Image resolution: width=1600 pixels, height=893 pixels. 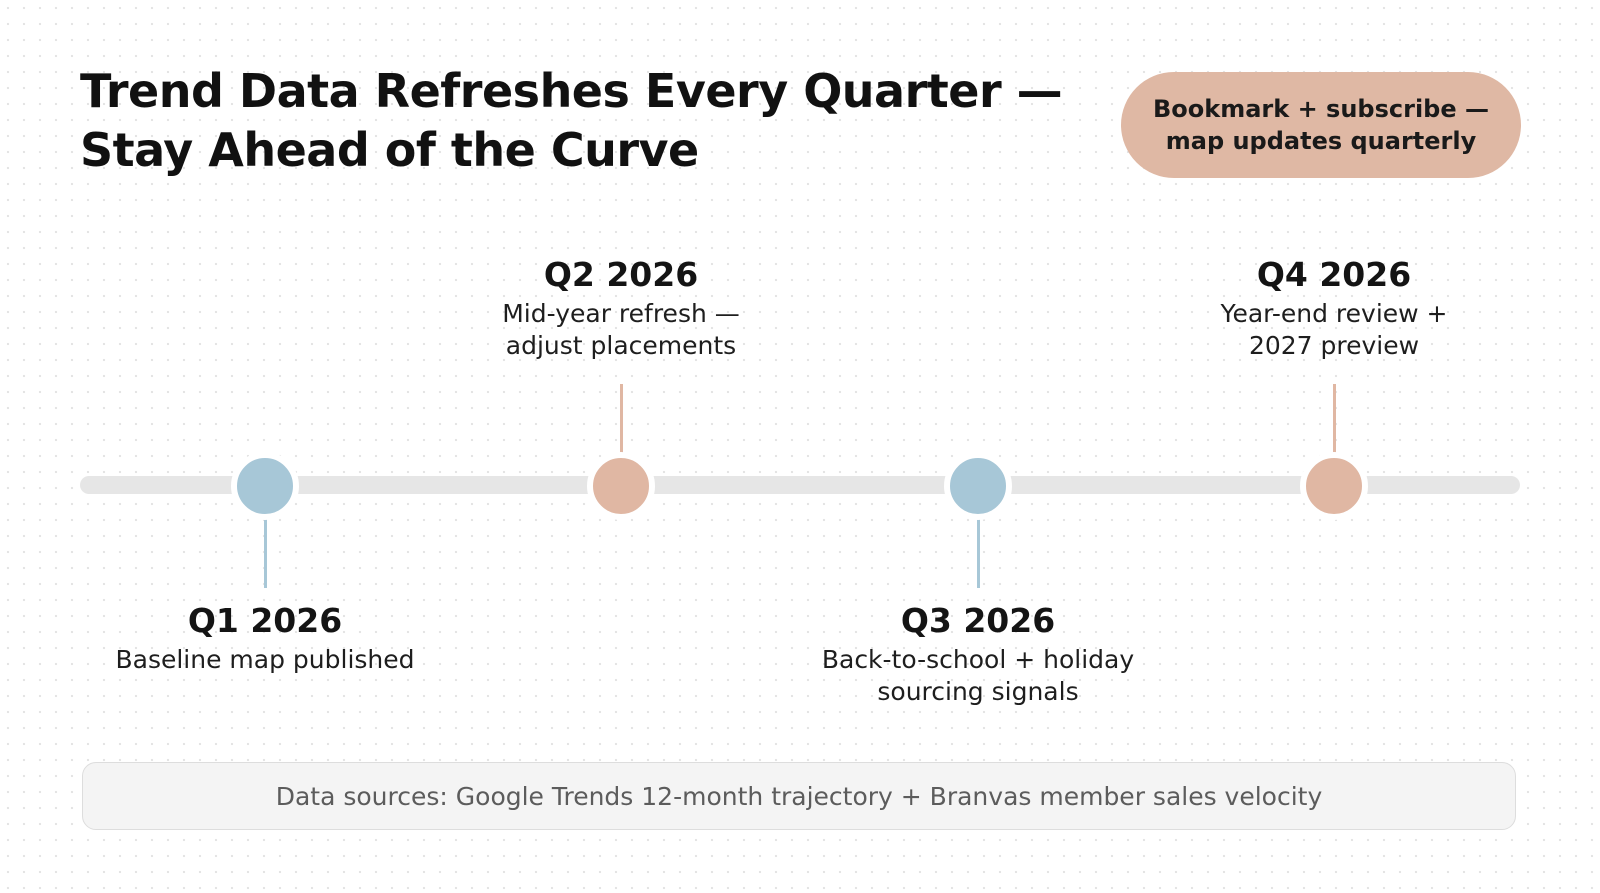 What do you see at coordinates (978, 691) in the screenshot?
I see `milestone-q3-description-line-2: sourcing signals` at bounding box center [978, 691].